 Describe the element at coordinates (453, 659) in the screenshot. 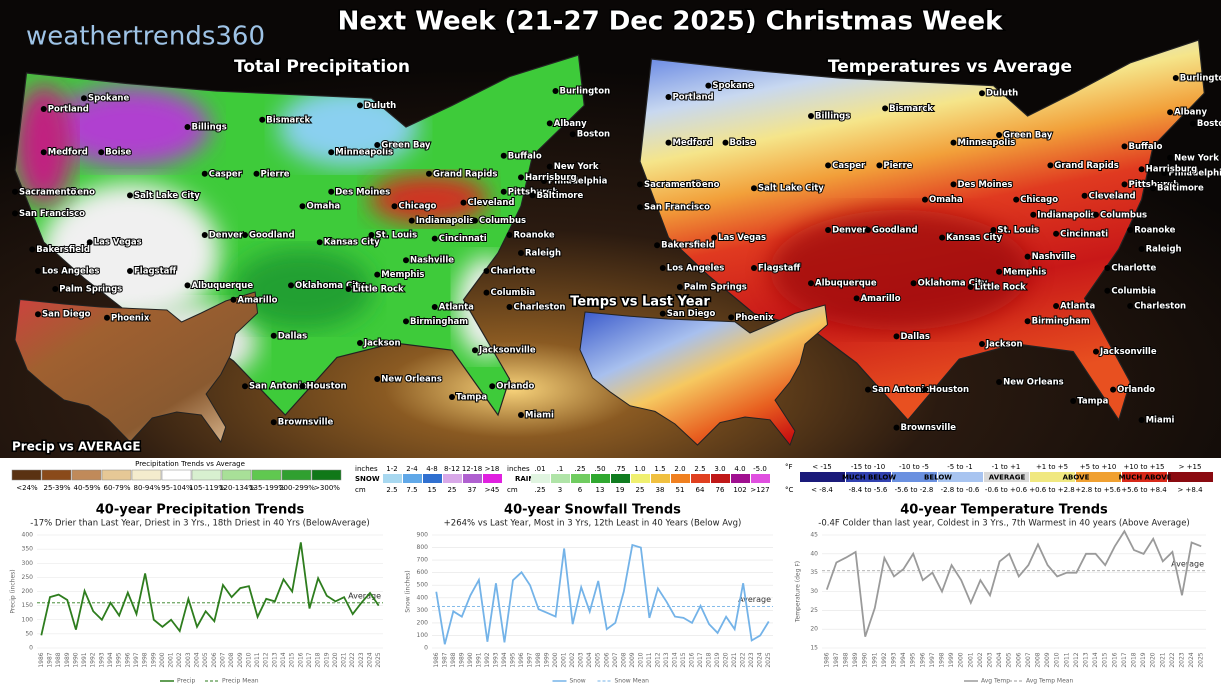

I see `x-tick-label: 1988` at that location.